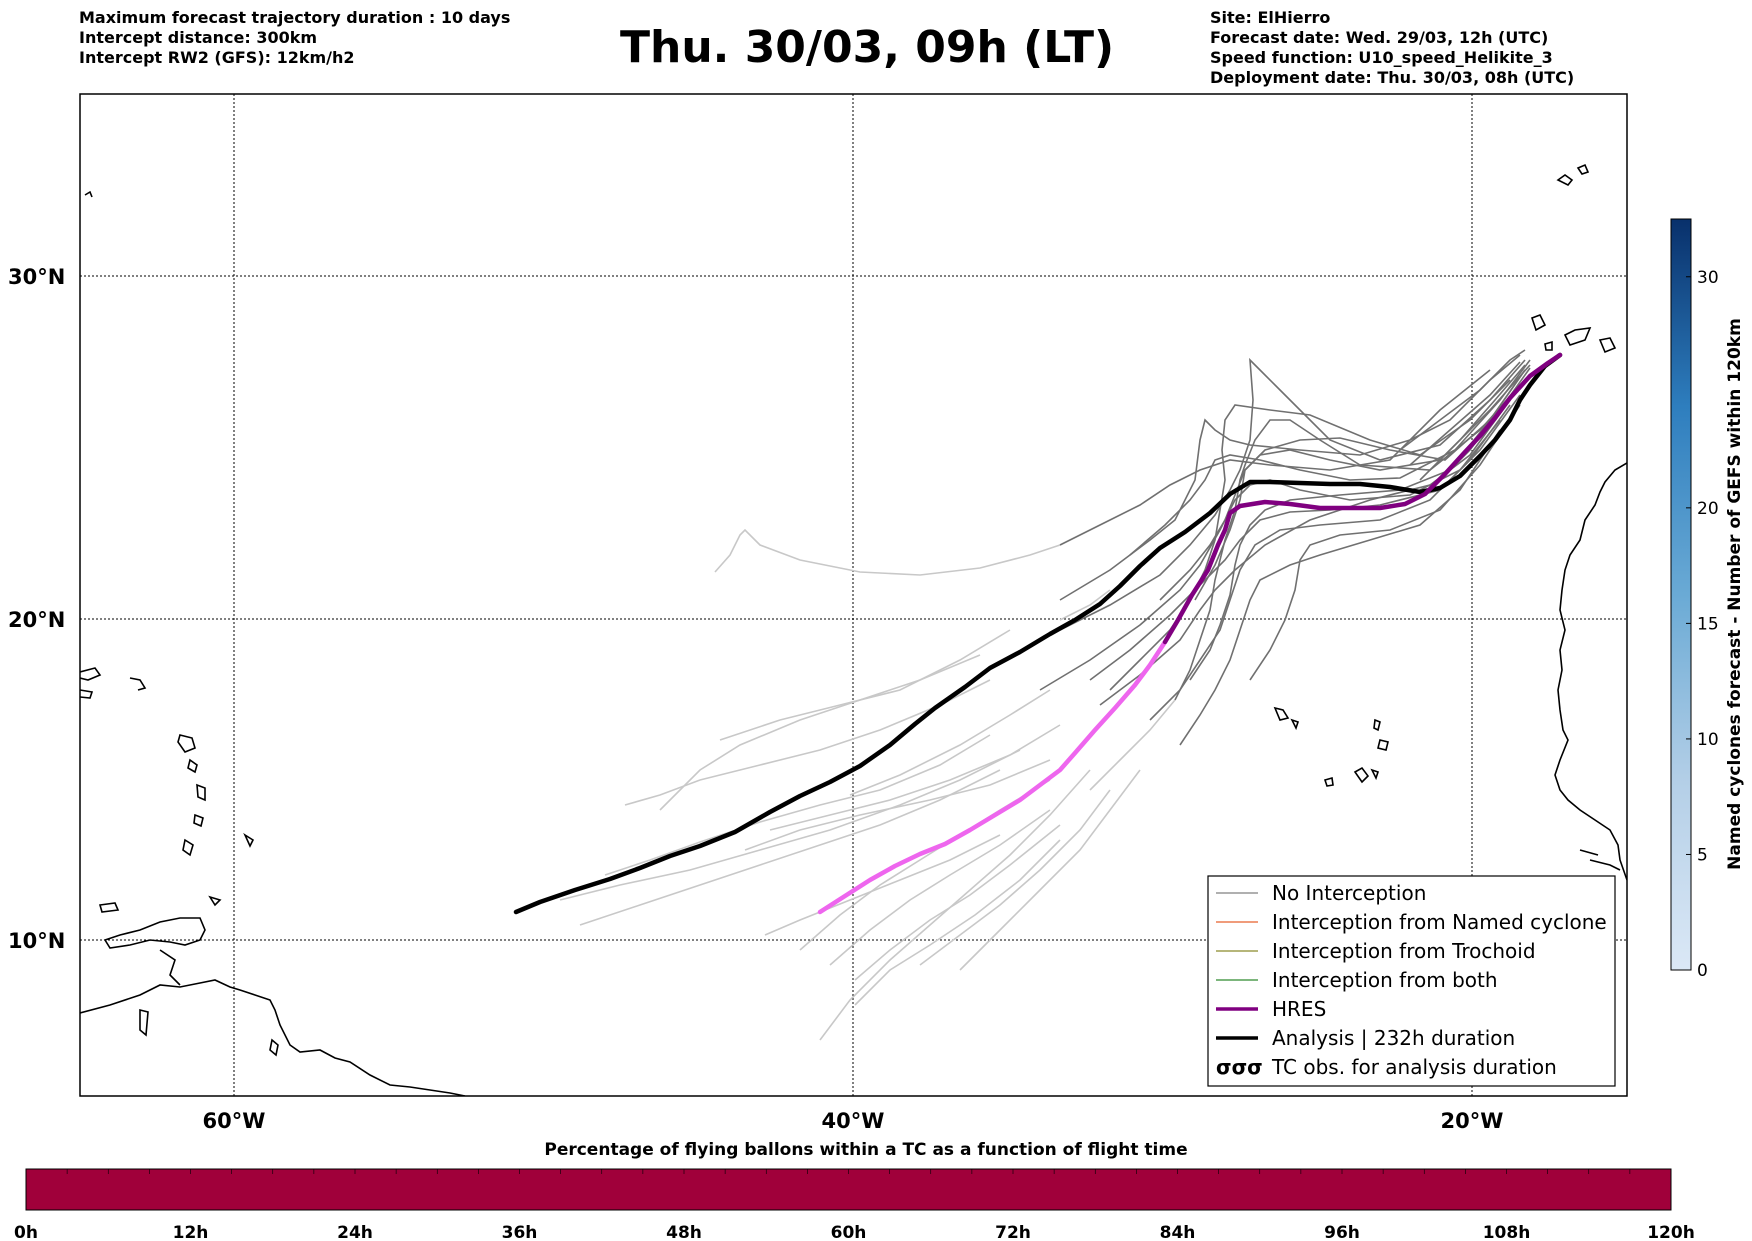 The width and height of the screenshot is (1752, 1241). Describe the element at coordinates (1270, 17) in the screenshot. I see `site-text: Site: ElHierro` at that location.